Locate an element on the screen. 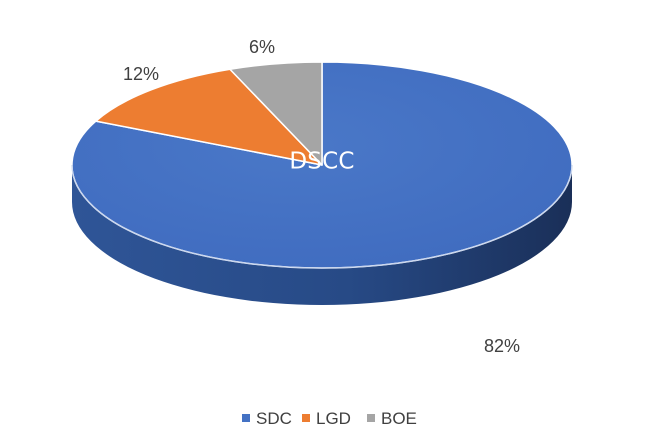 The image size is (672, 438). legend-label-boe: BOE is located at coordinates (399, 418).